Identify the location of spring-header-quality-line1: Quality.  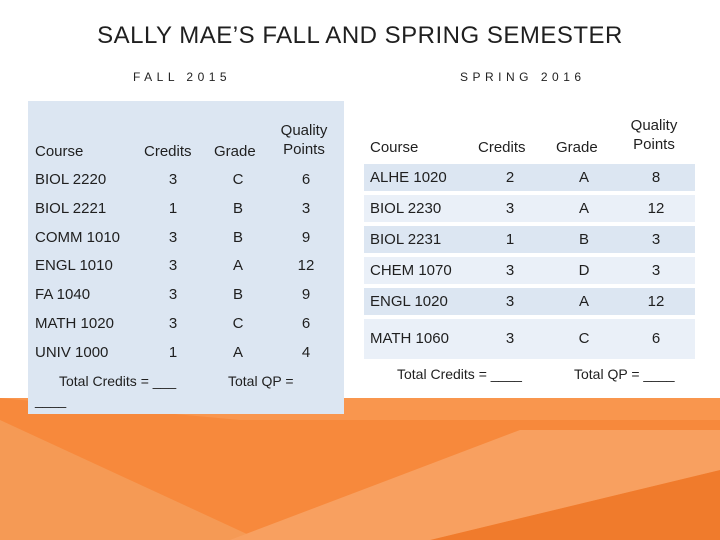
(654, 125).